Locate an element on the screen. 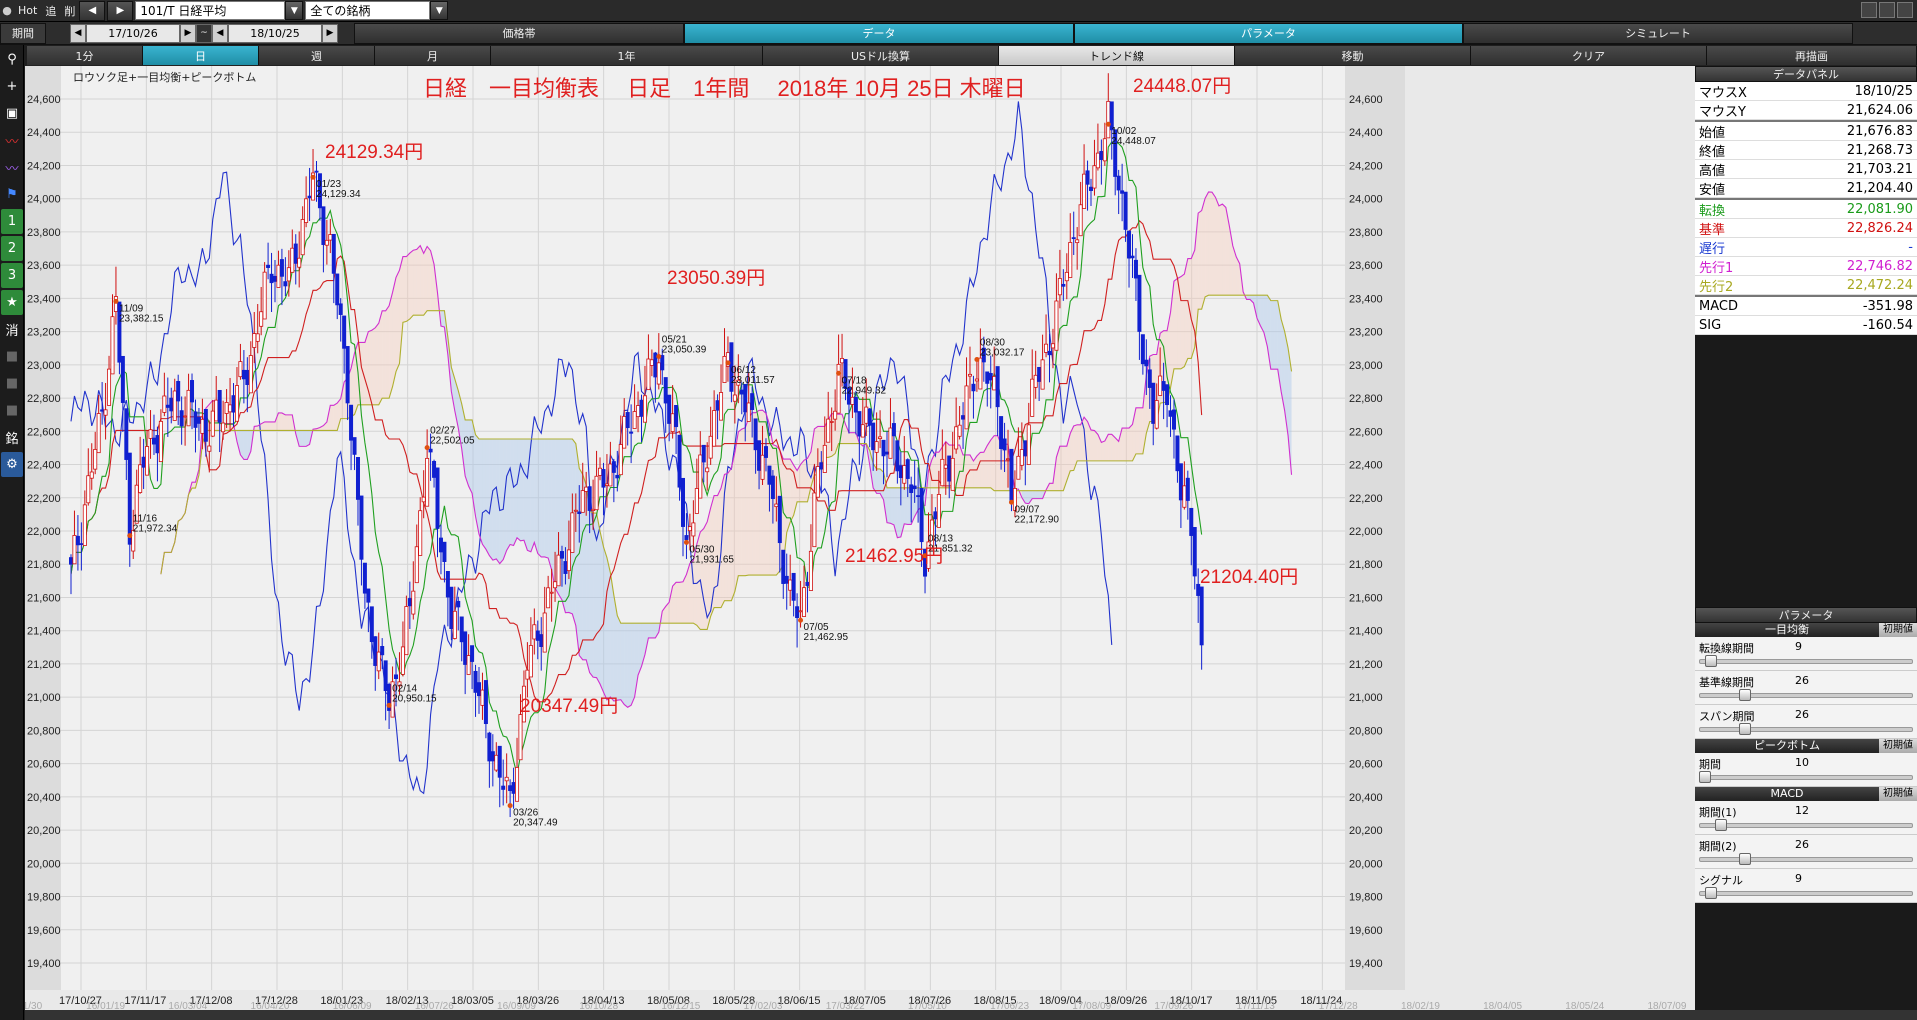 This screenshot has width=1917, height=1020. data-panel-value: 18/10/25 is located at coordinates (1883, 91).